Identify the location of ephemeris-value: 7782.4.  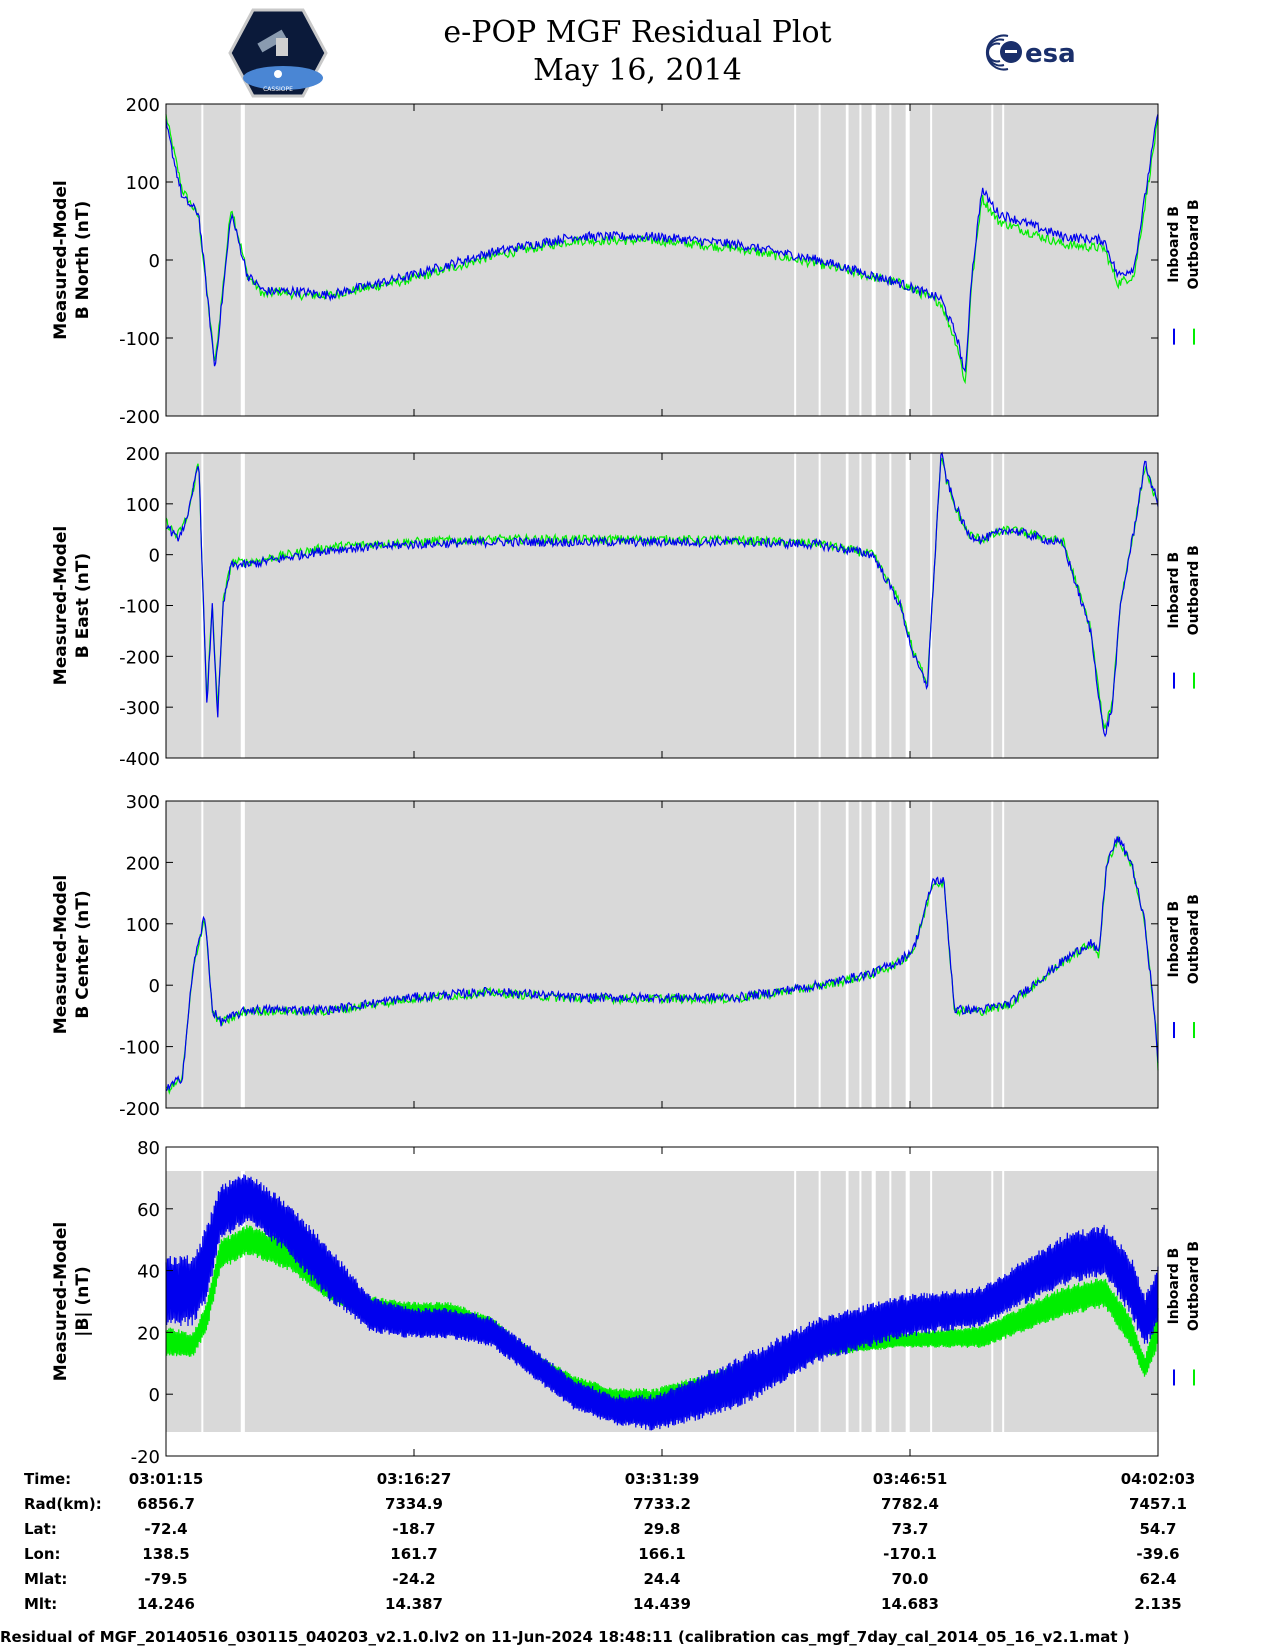
(910, 1504).